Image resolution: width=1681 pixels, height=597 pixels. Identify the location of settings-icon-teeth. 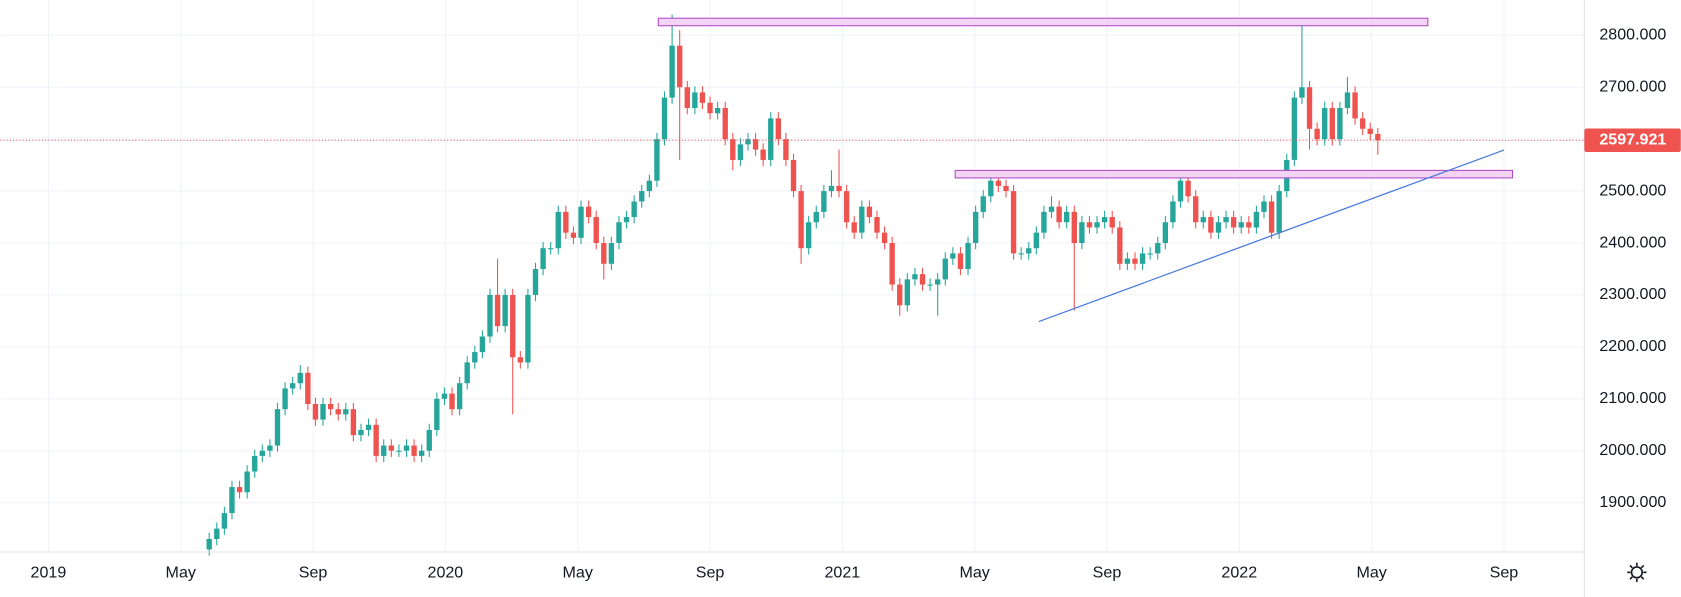
(1637, 572).